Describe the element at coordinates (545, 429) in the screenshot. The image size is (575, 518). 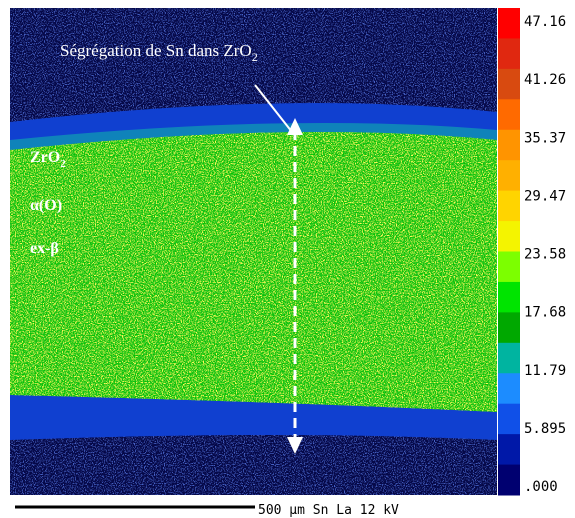
I see `colorbar-label: 5.895` at that location.